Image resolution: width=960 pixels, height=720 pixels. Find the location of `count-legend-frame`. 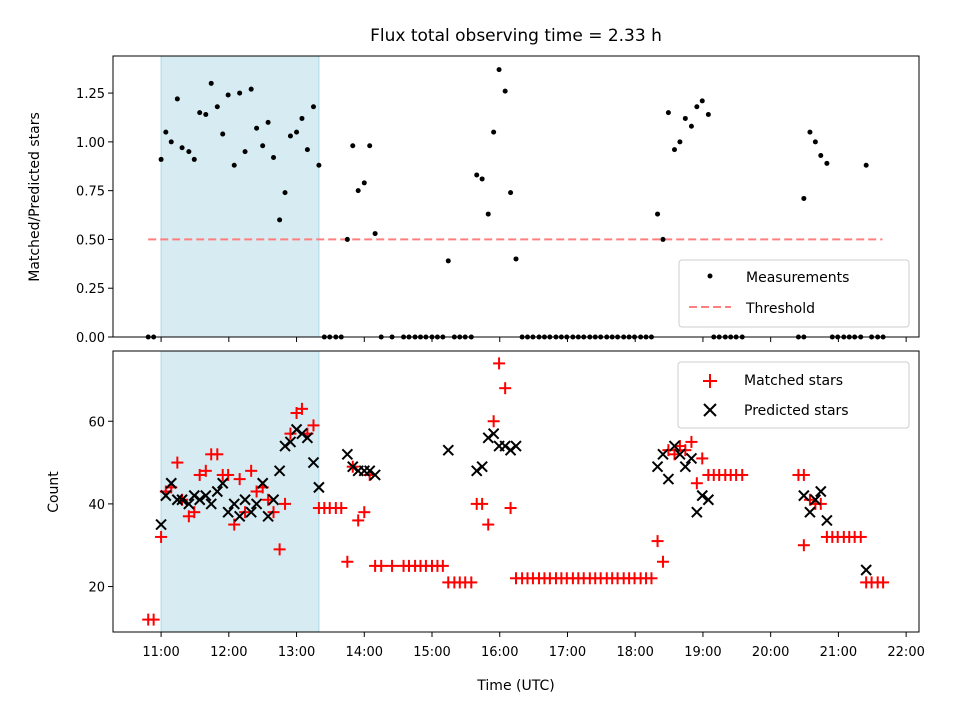

count-legend-frame is located at coordinates (793, 395).